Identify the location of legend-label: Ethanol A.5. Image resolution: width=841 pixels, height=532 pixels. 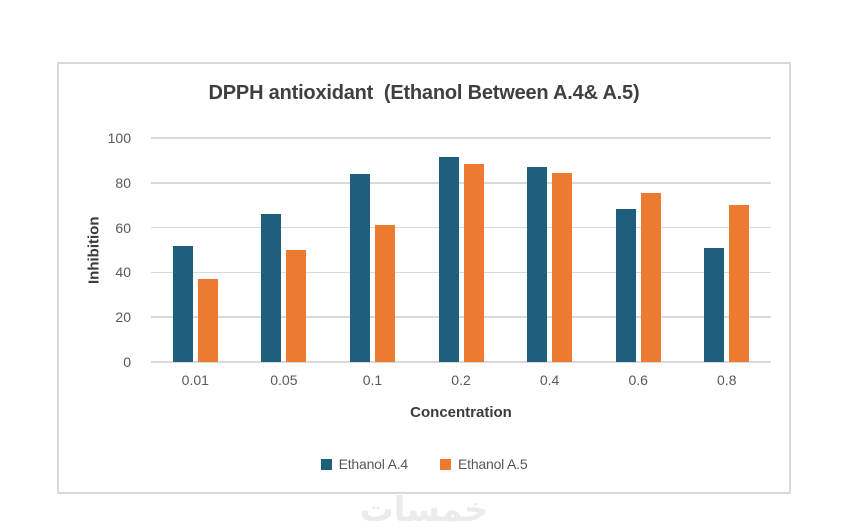
(493, 464).